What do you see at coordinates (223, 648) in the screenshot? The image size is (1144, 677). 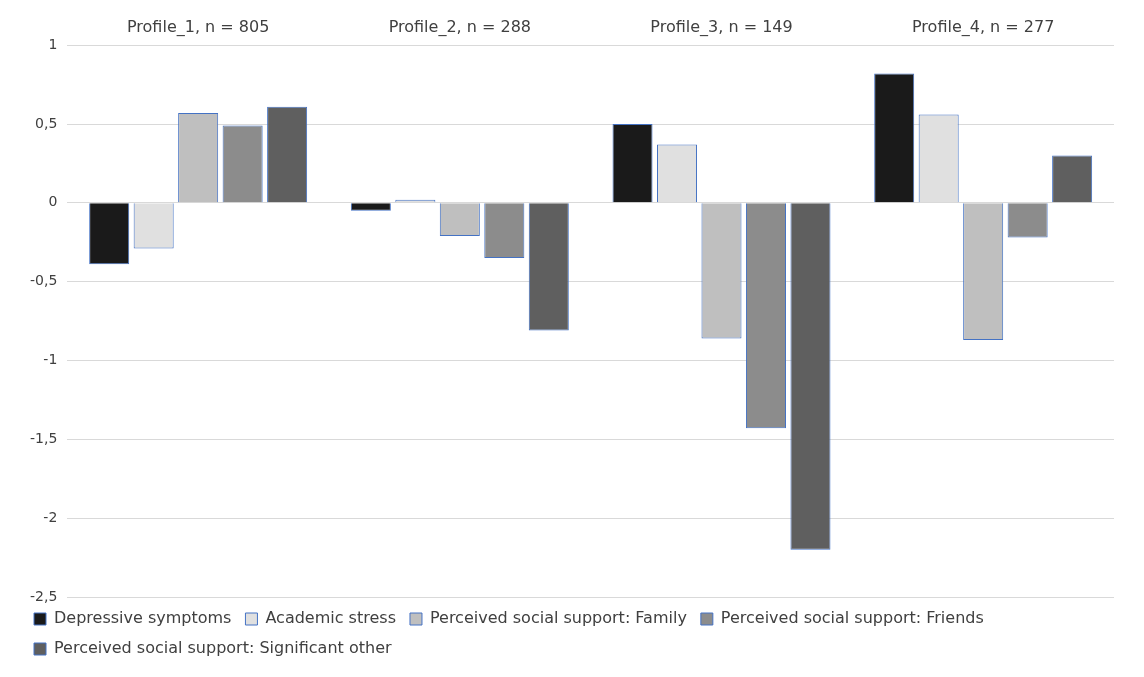 I see `legend-label: Perceived social support: Significant other` at bounding box center [223, 648].